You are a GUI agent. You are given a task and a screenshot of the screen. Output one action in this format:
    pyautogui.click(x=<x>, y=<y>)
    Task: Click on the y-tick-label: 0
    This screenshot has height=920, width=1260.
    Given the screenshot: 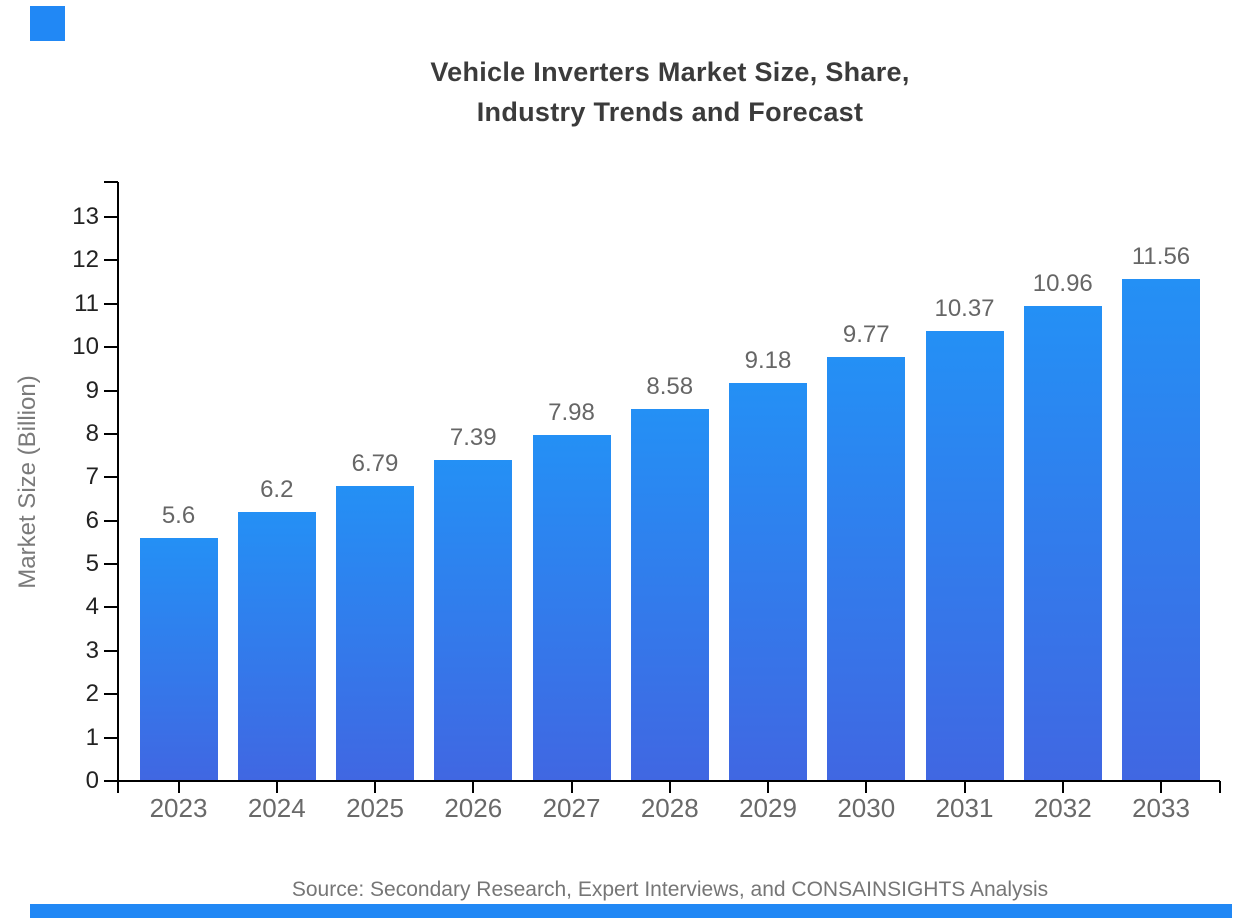 What is the action you would take?
    pyautogui.click(x=92, y=780)
    